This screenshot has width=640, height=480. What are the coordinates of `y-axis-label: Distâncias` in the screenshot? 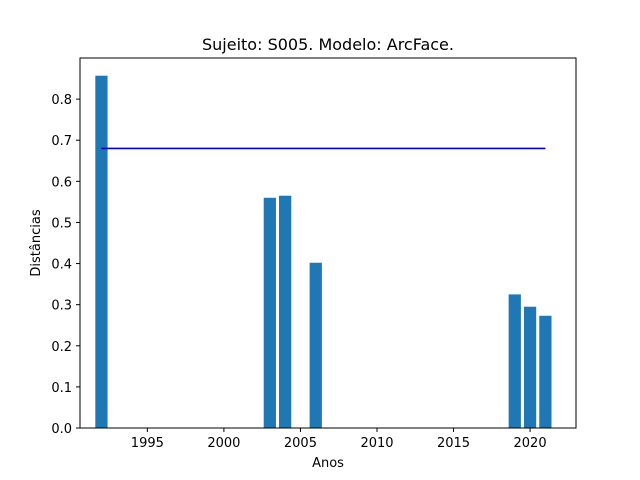 It's located at (36, 242).